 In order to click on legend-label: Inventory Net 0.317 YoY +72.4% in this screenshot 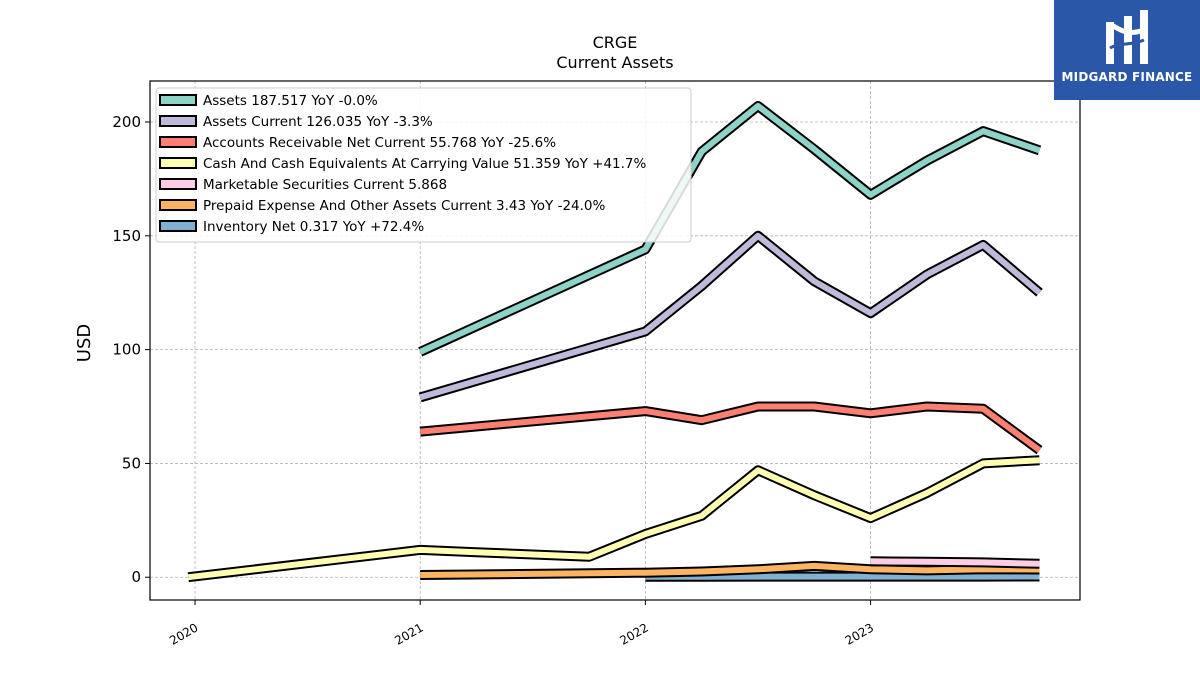, I will do `click(313, 227)`.